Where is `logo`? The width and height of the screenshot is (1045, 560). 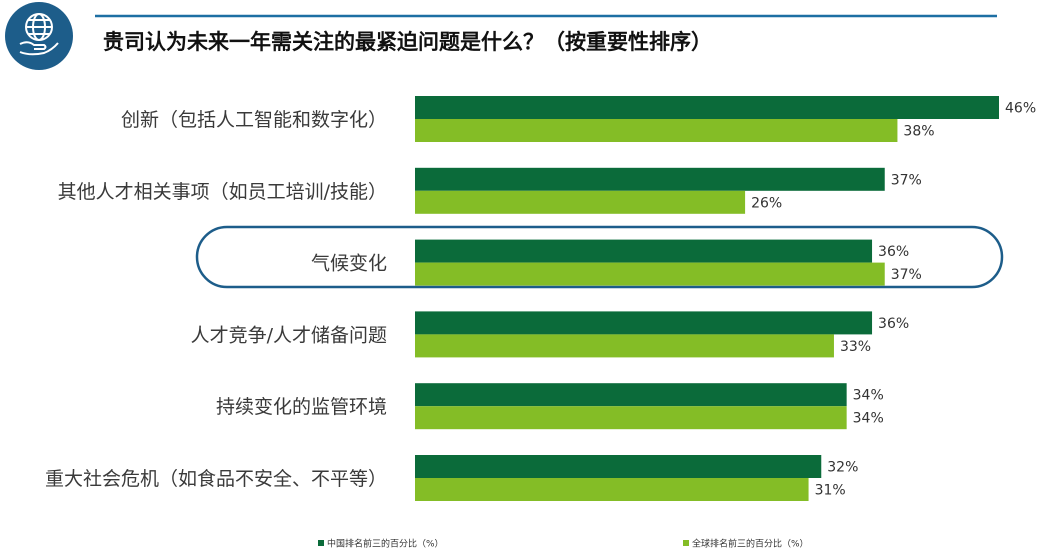
logo is located at coordinates (39, 36).